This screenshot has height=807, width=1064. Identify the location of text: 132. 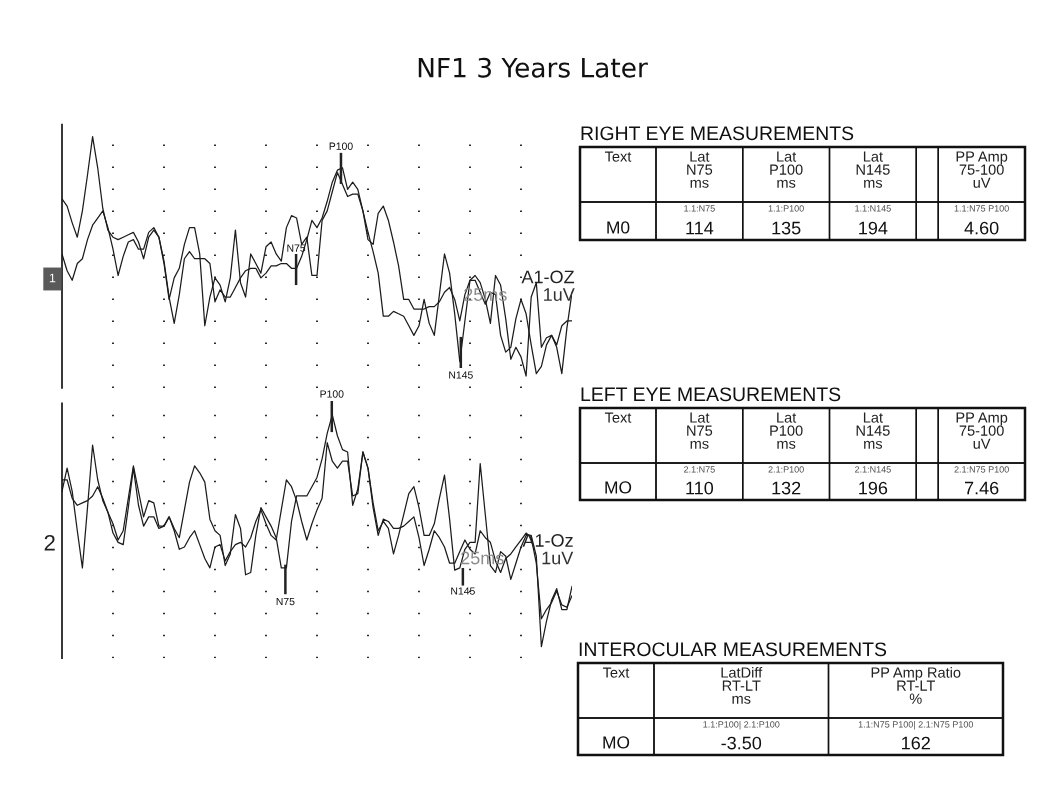
(786, 488).